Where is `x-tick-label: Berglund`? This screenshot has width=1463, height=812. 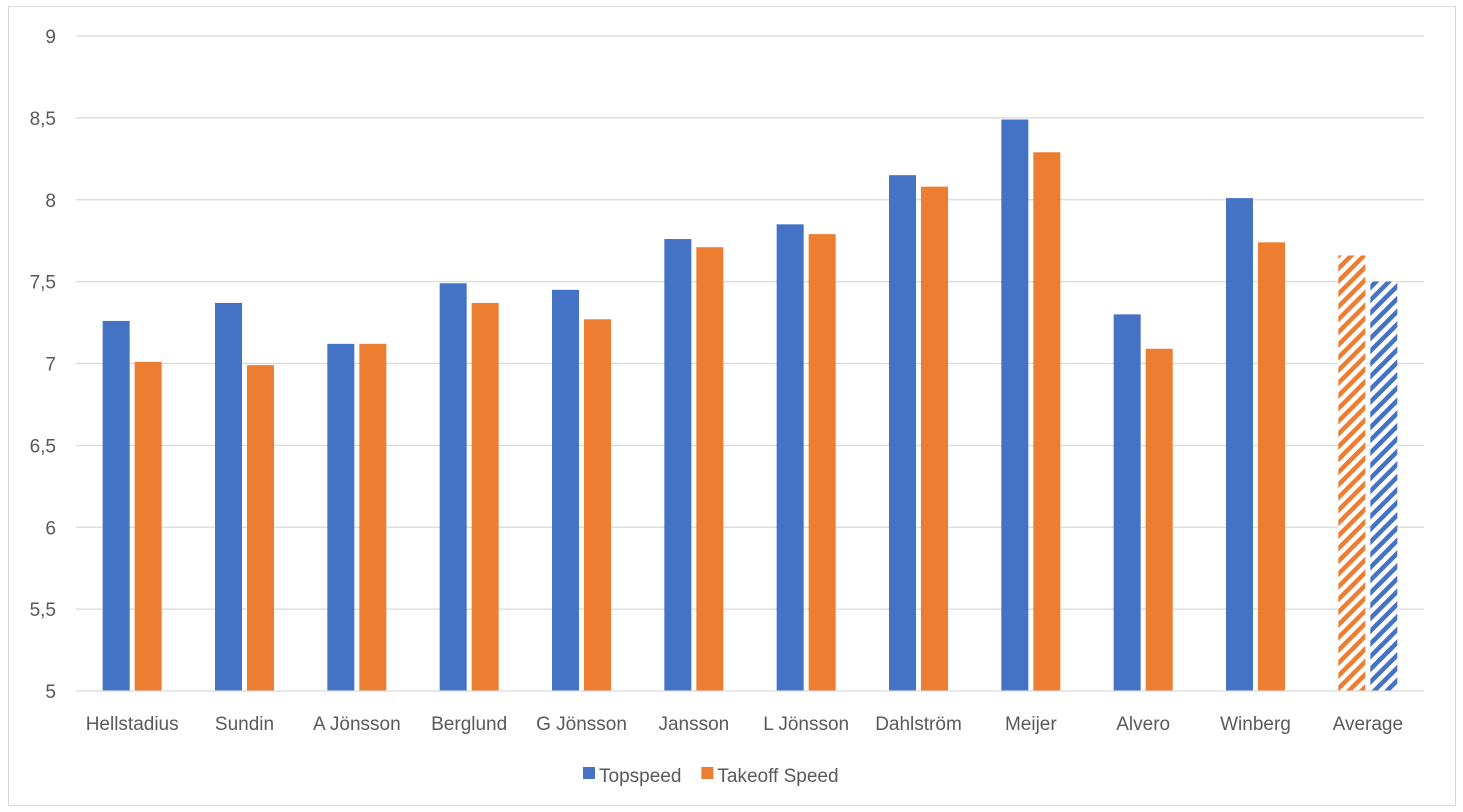
x-tick-label: Berglund is located at coordinates (469, 724).